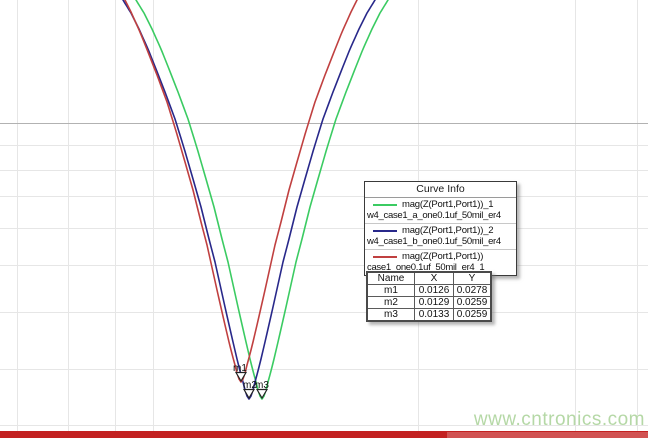 The image size is (648, 443). I want to click on marker-table-row-m1: m1 0.0126 0.0278, so click(429, 290).